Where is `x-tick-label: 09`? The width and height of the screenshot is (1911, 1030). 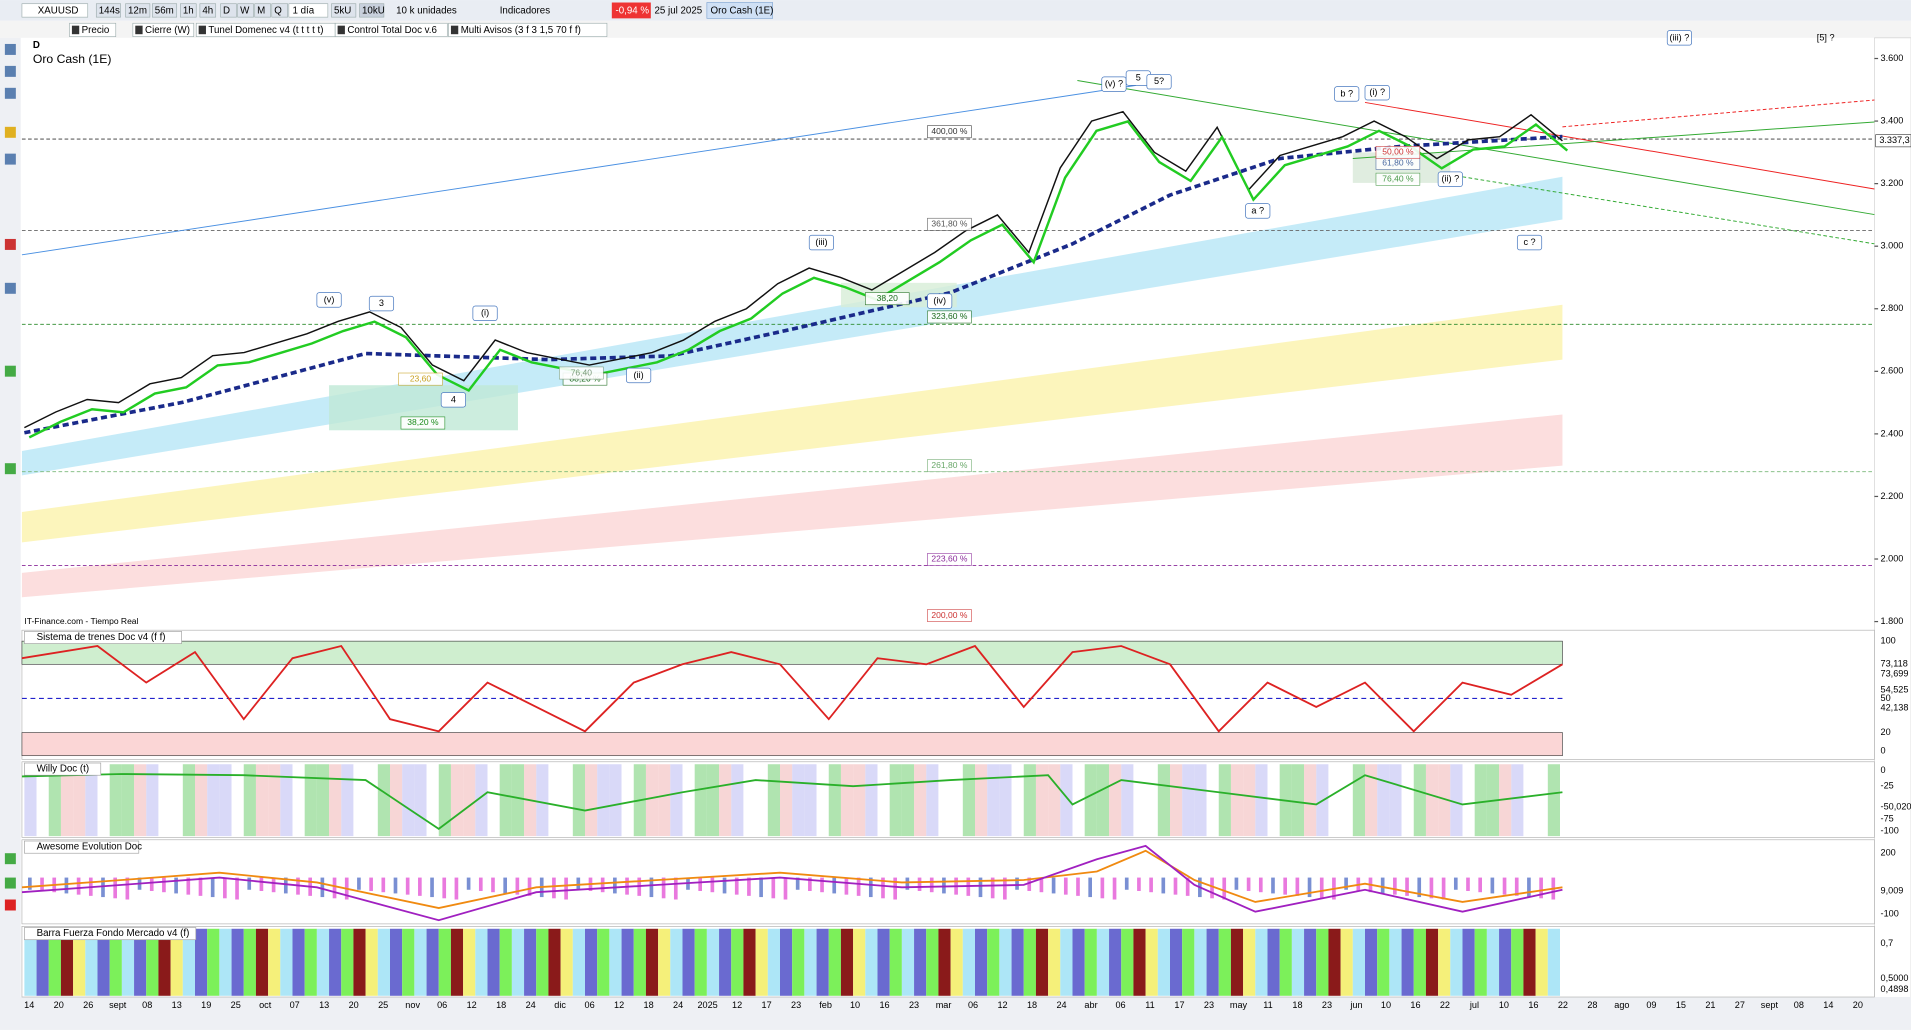 x-tick-label: 09 is located at coordinates (1651, 1005).